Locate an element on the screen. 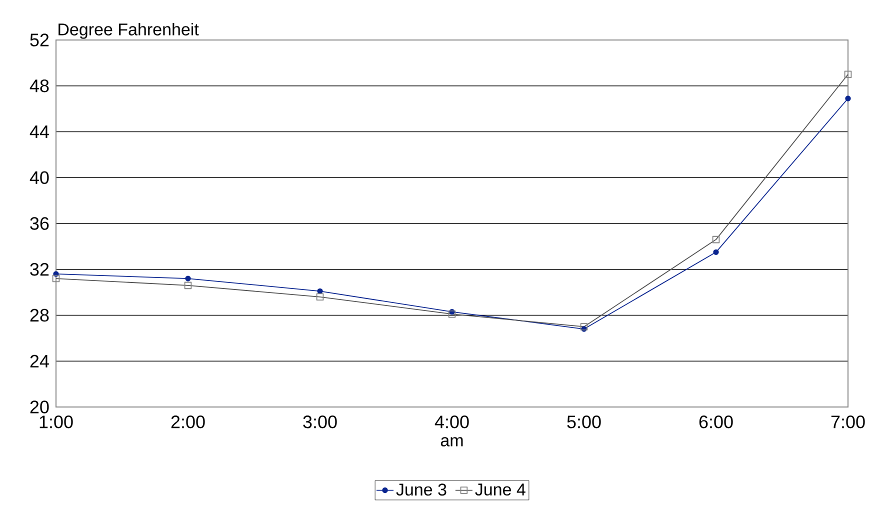 The width and height of the screenshot is (881, 518). y-tick-label: 36 is located at coordinates (39, 223).